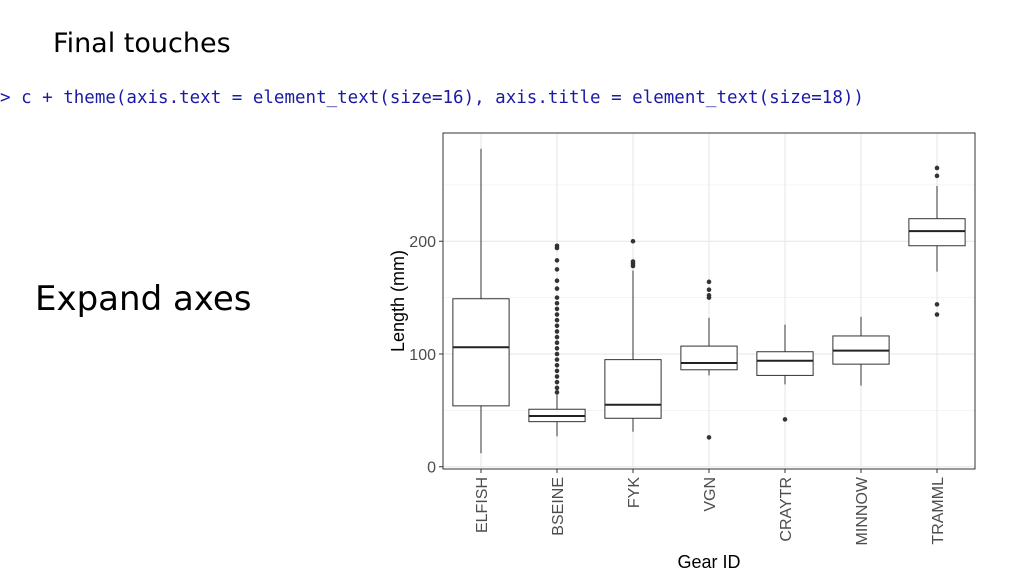 This screenshot has height=576, width=1024. Describe the element at coordinates (142, 43) in the screenshot. I see `slide-title: Final touches` at that location.